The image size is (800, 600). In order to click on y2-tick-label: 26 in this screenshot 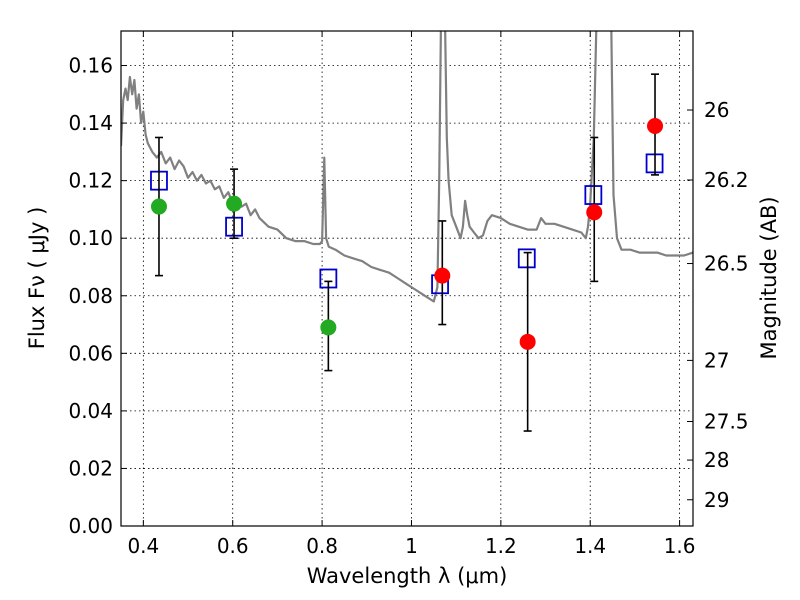, I will do `click(716, 110)`.